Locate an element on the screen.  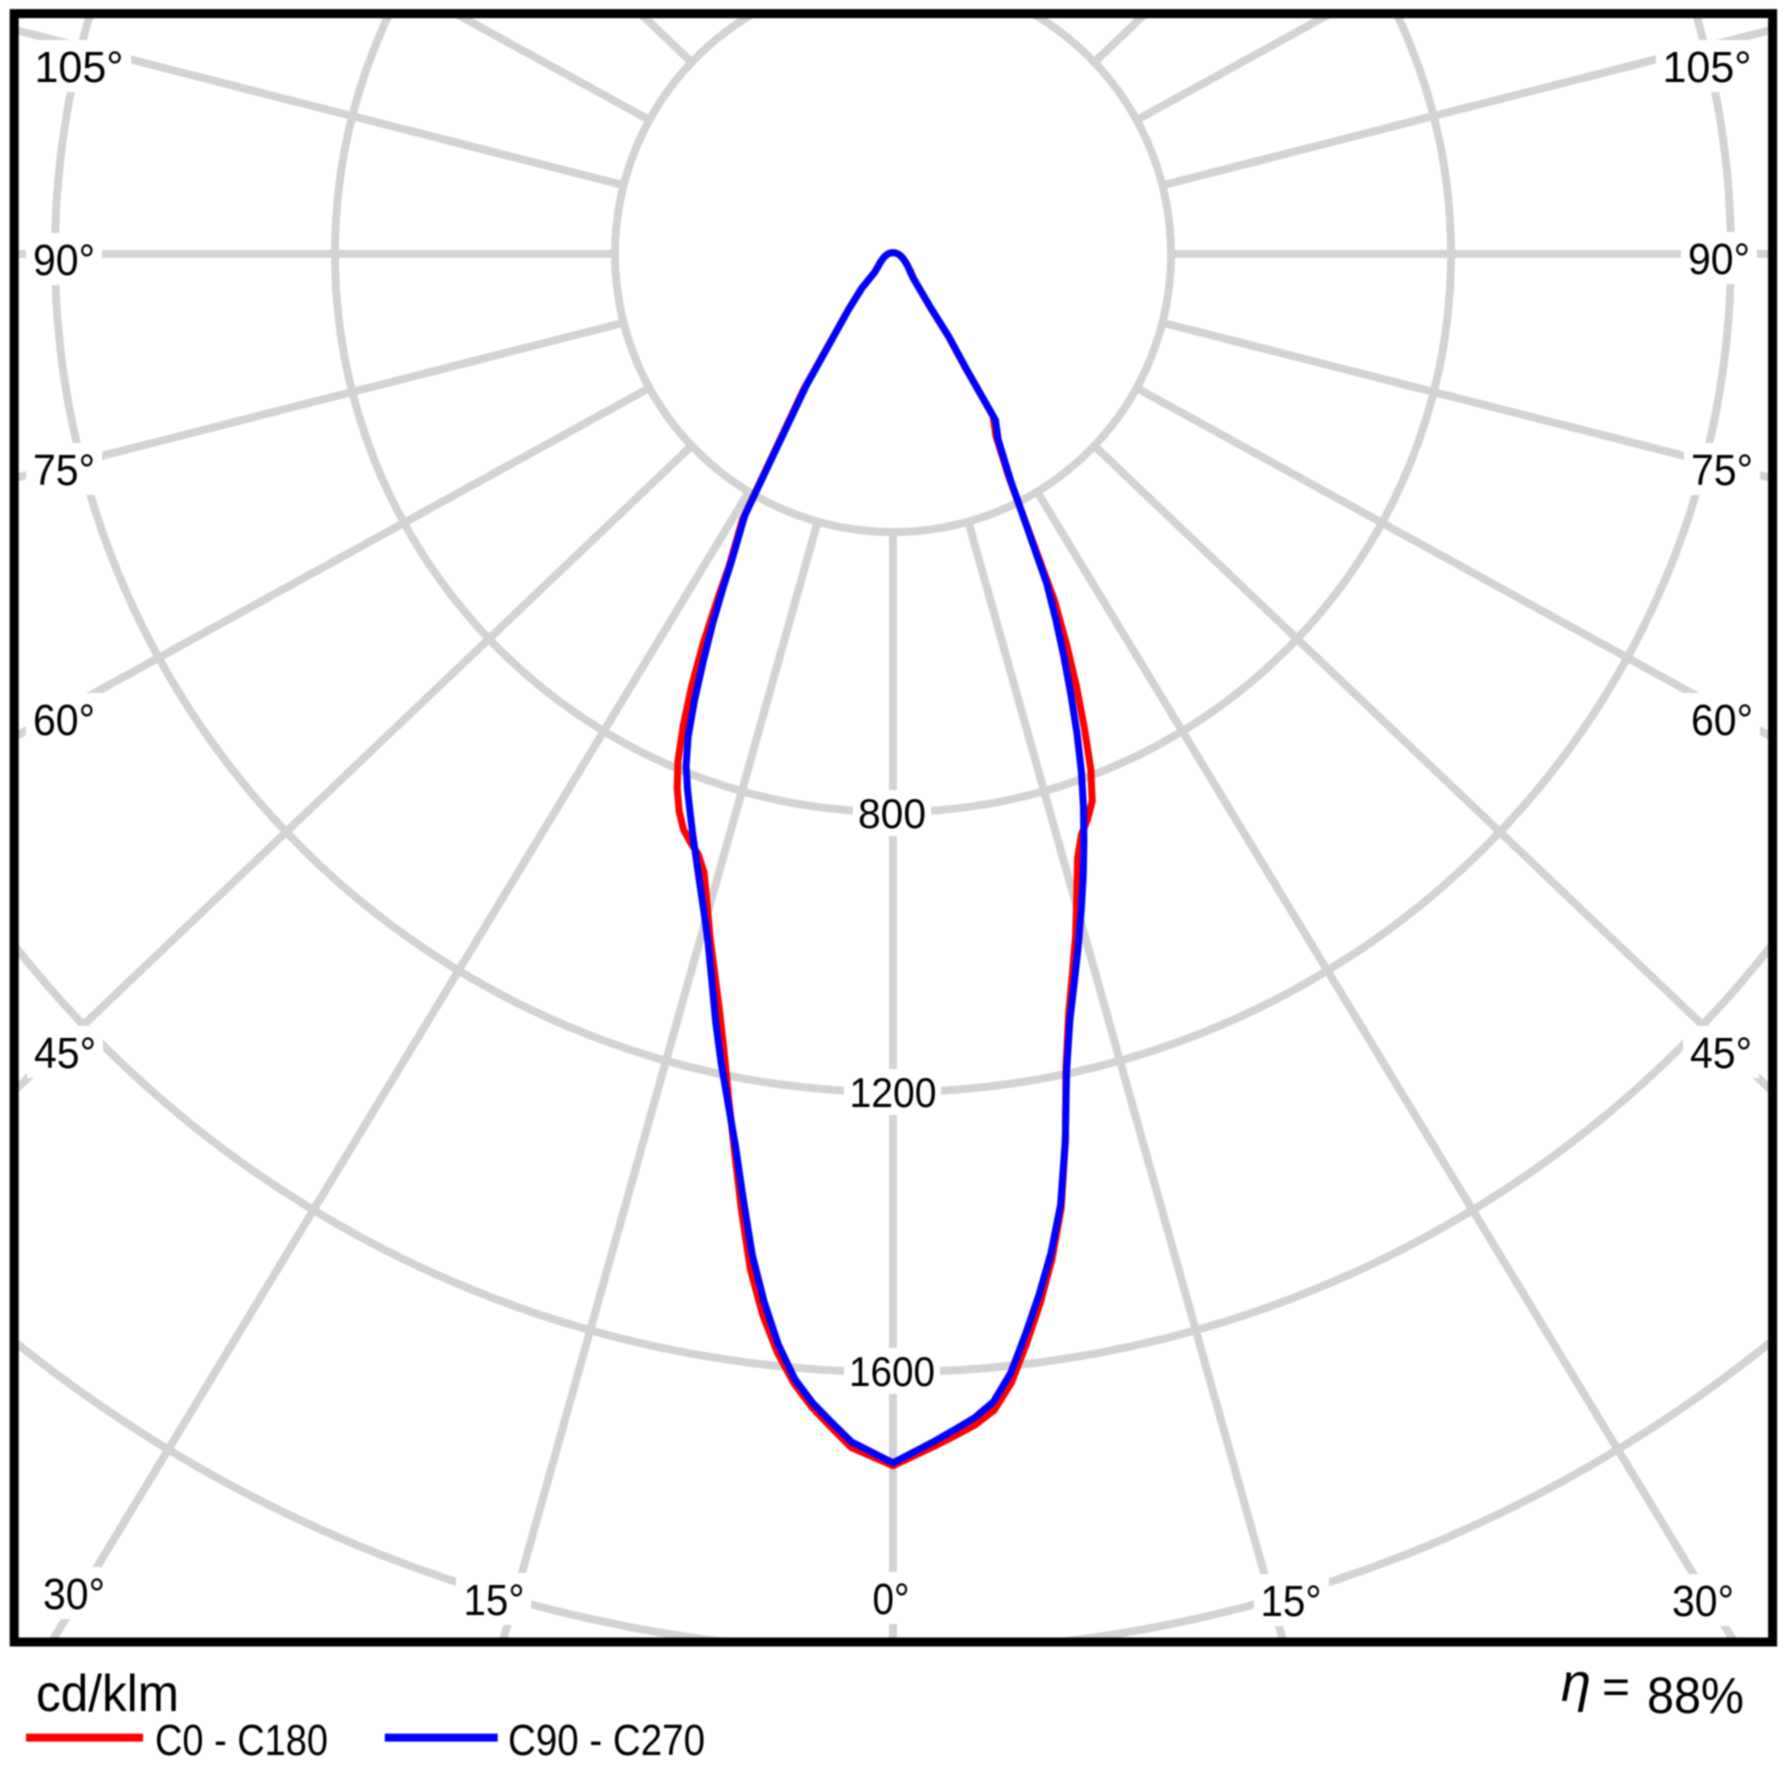
svg-text: η is located at coordinates (1576, 1683).